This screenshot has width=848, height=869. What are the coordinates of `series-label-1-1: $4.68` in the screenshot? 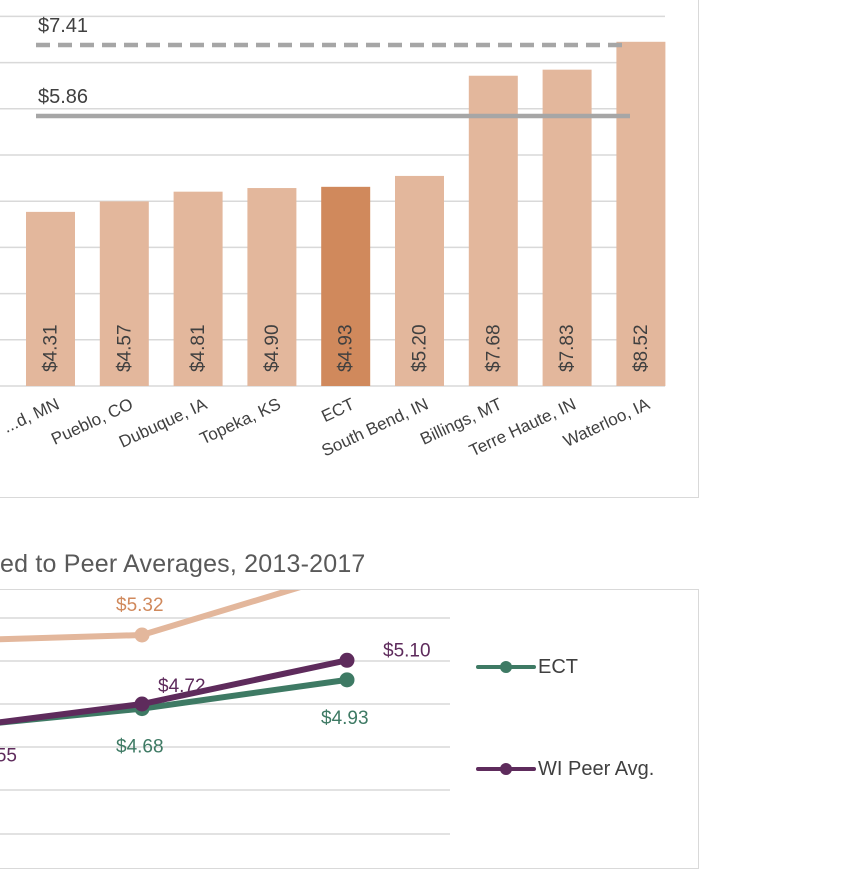 It's located at (140, 747).